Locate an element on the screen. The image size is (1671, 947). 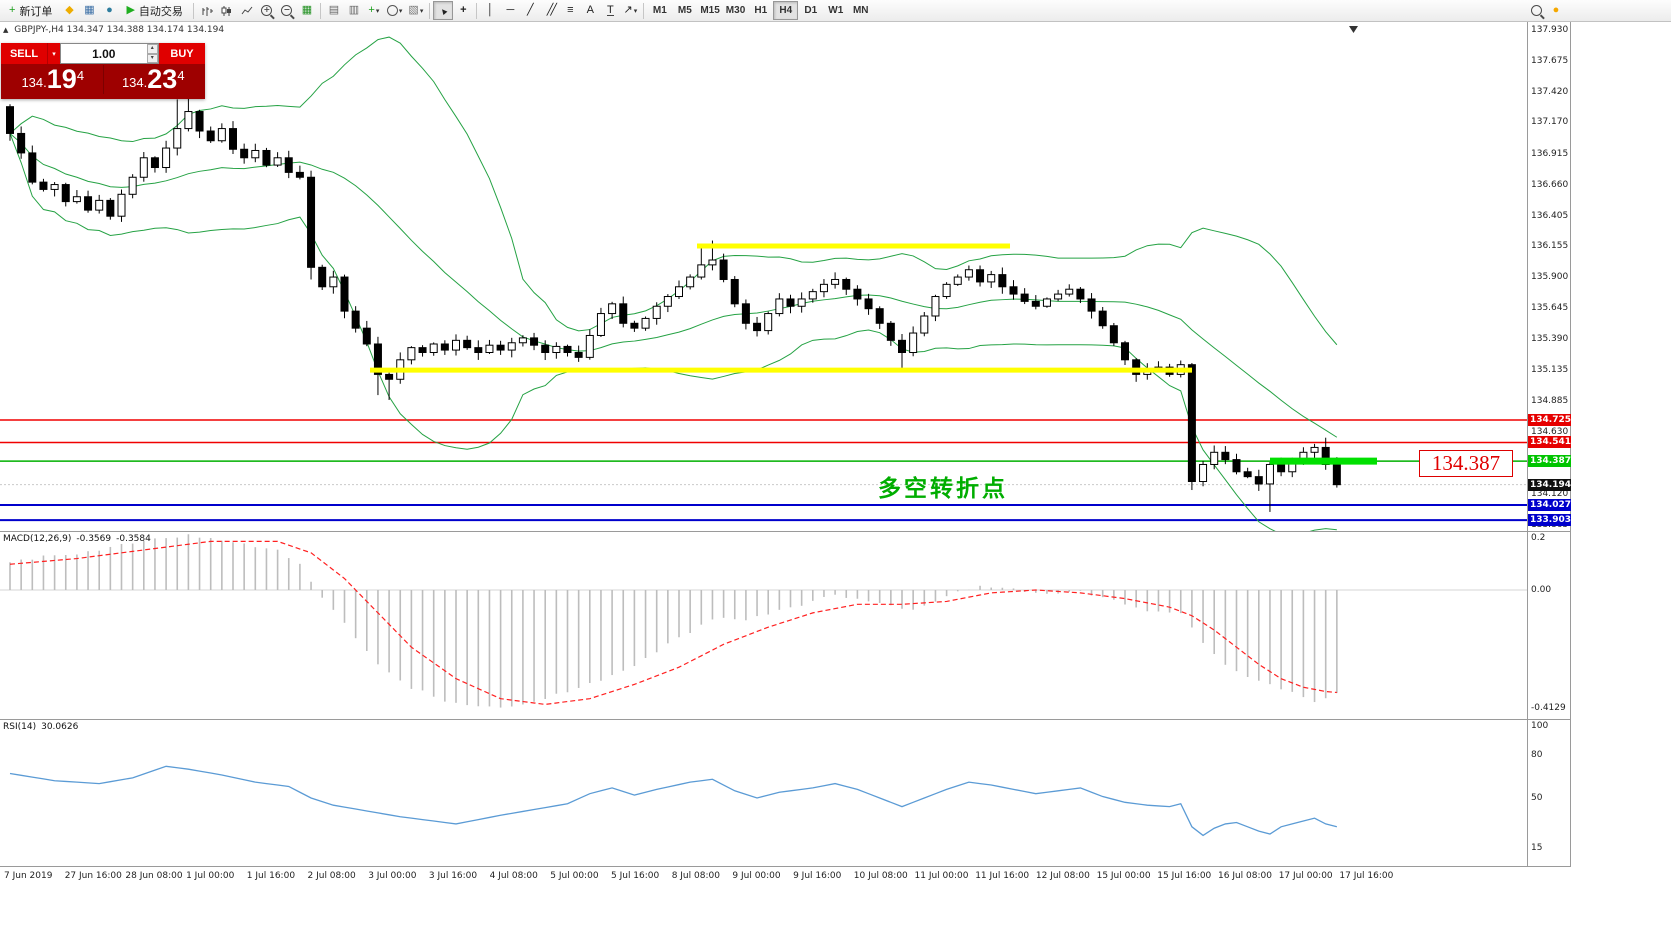
indicators-dropdown: + ▾ is located at coordinates (374, 10).